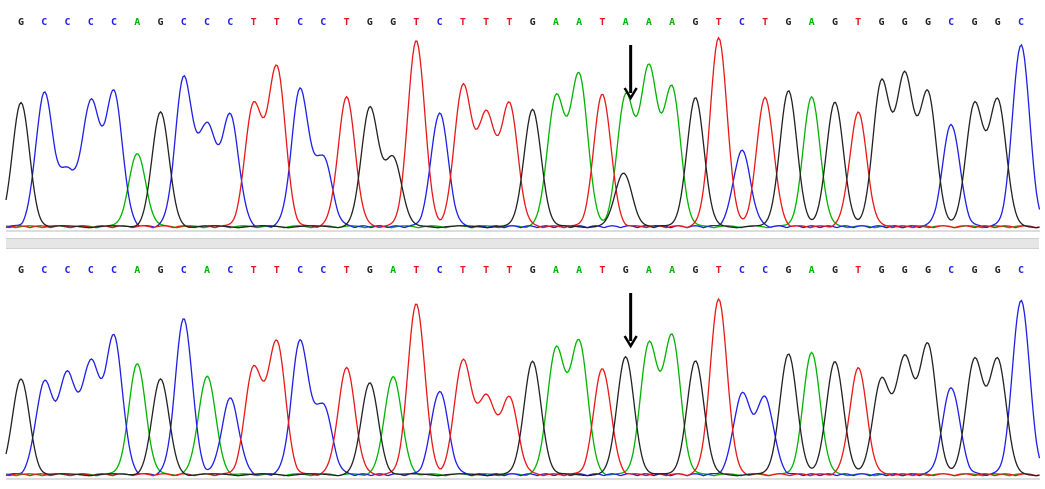 The height and width of the screenshot is (489, 1045). I want to click on base-call-27: G, so click(626, 270).